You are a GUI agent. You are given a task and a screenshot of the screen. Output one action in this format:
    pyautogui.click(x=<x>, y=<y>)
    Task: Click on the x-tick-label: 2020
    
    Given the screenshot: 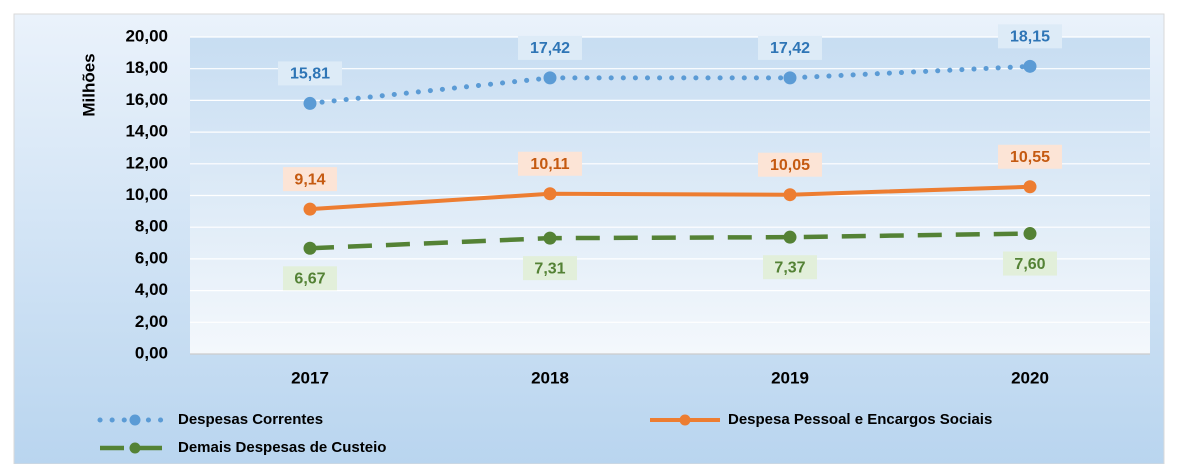 What is the action you would take?
    pyautogui.click(x=1030, y=377)
    